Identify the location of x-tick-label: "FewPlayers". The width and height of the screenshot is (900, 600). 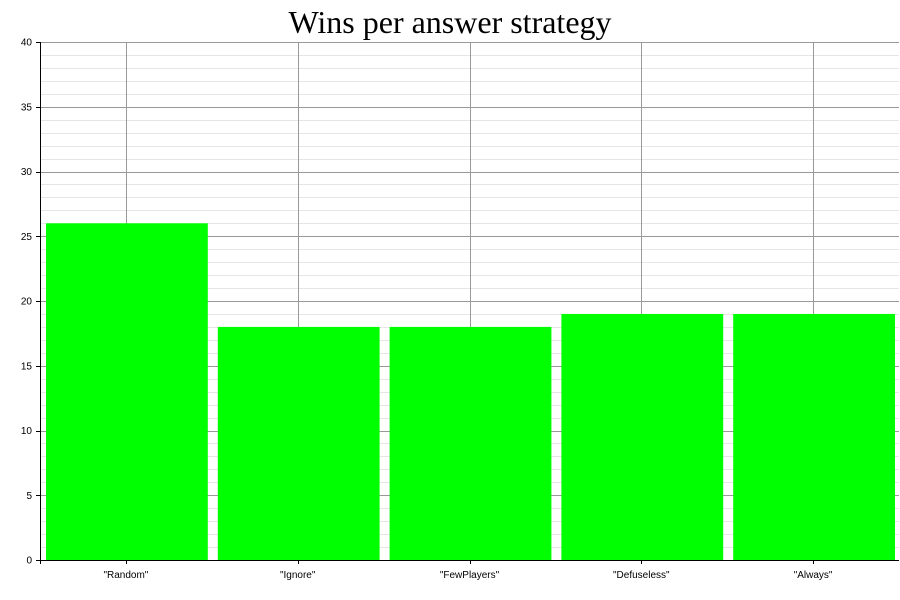
(470, 575).